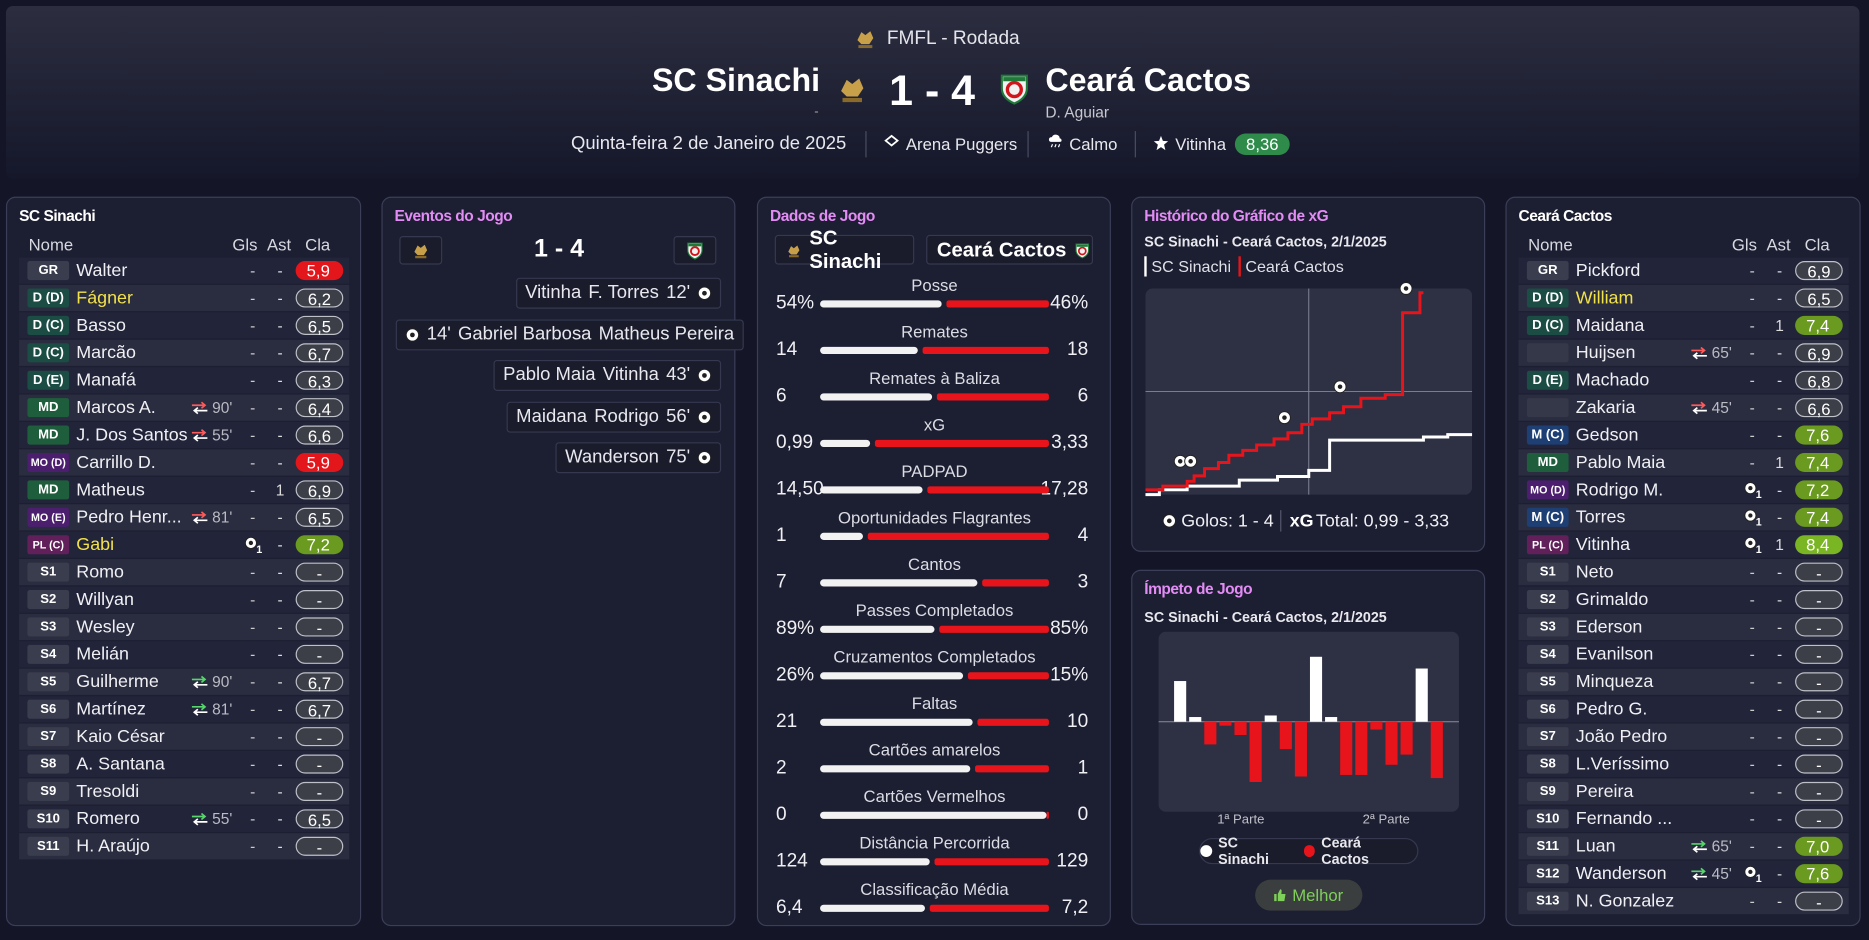  What do you see at coordinates (1758, 549) in the screenshot?
I see `goals: 1` at bounding box center [1758, 549].